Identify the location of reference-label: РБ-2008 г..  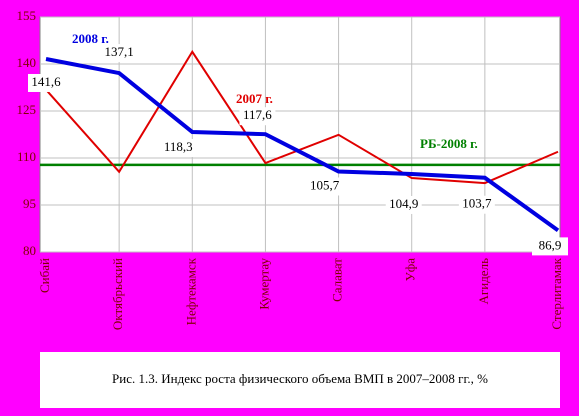
(449, 143).